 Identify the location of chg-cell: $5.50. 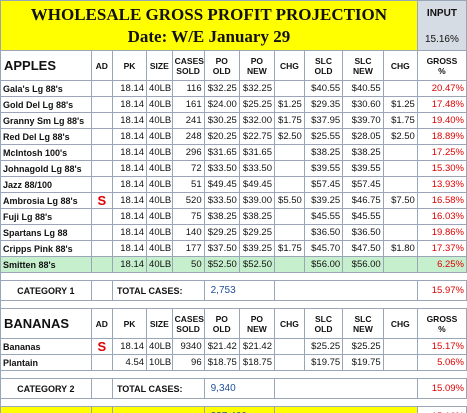
(289, 200).